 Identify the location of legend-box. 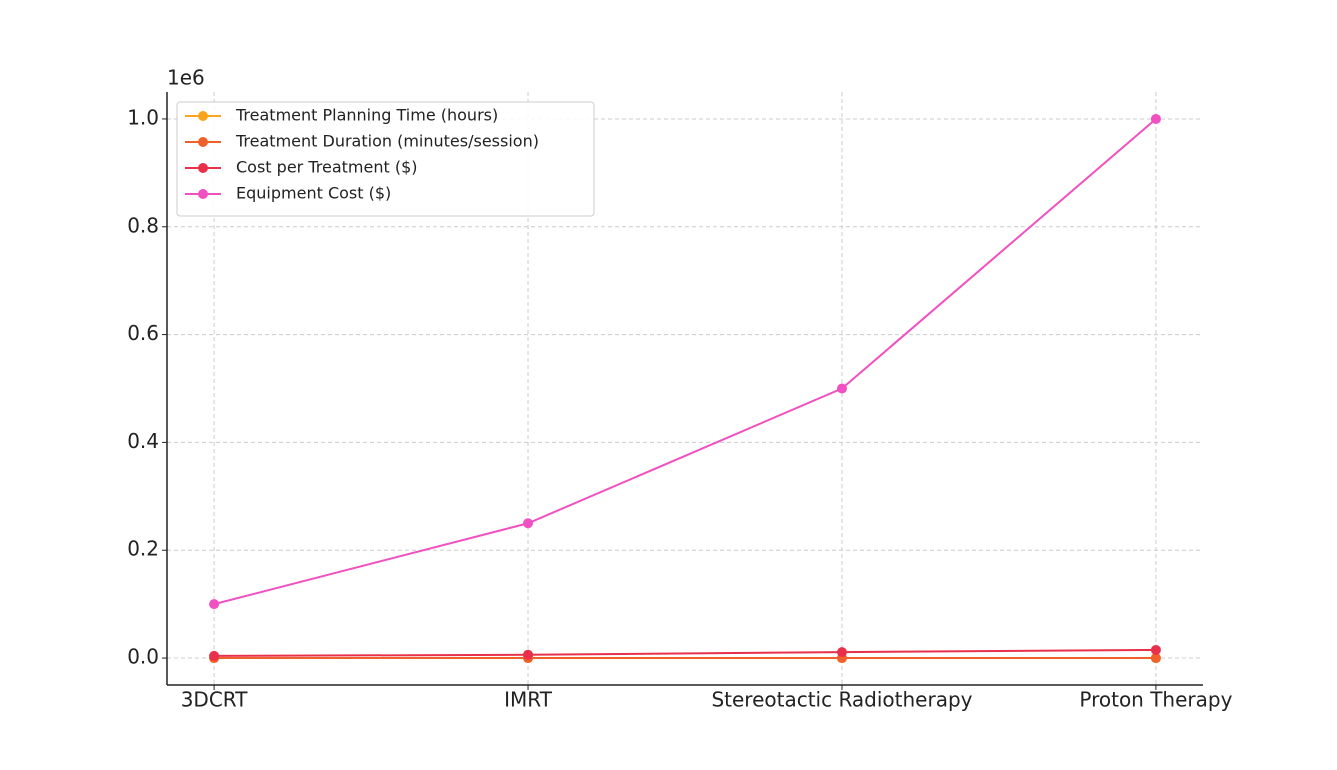
(385, 159).